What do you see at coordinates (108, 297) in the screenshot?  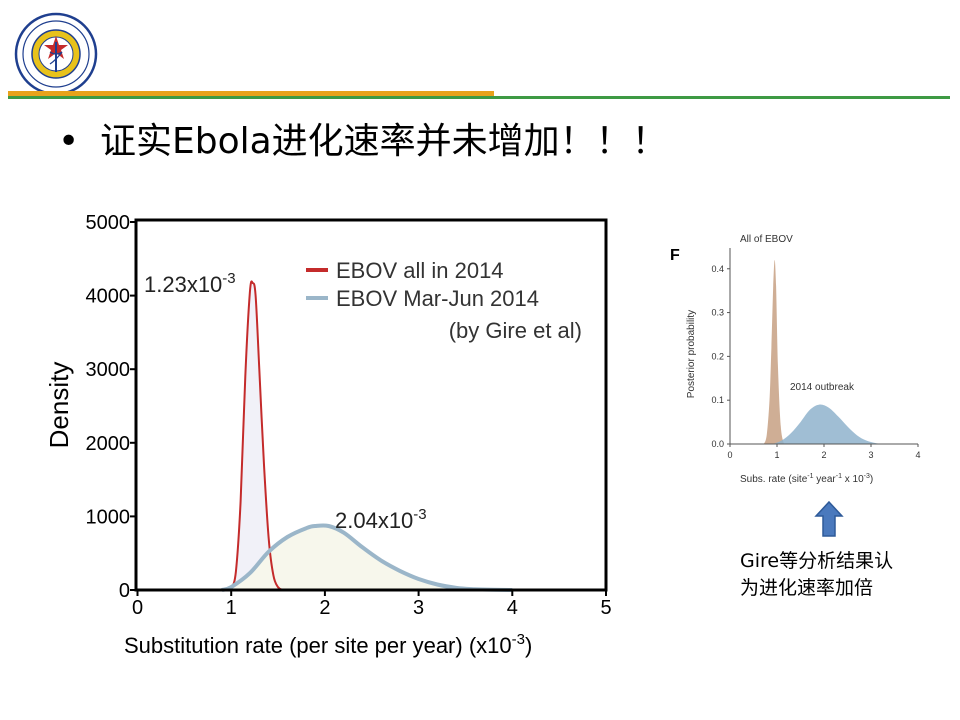 I see `main-y-tick-label: 4000` at bounding box center [108, 297].